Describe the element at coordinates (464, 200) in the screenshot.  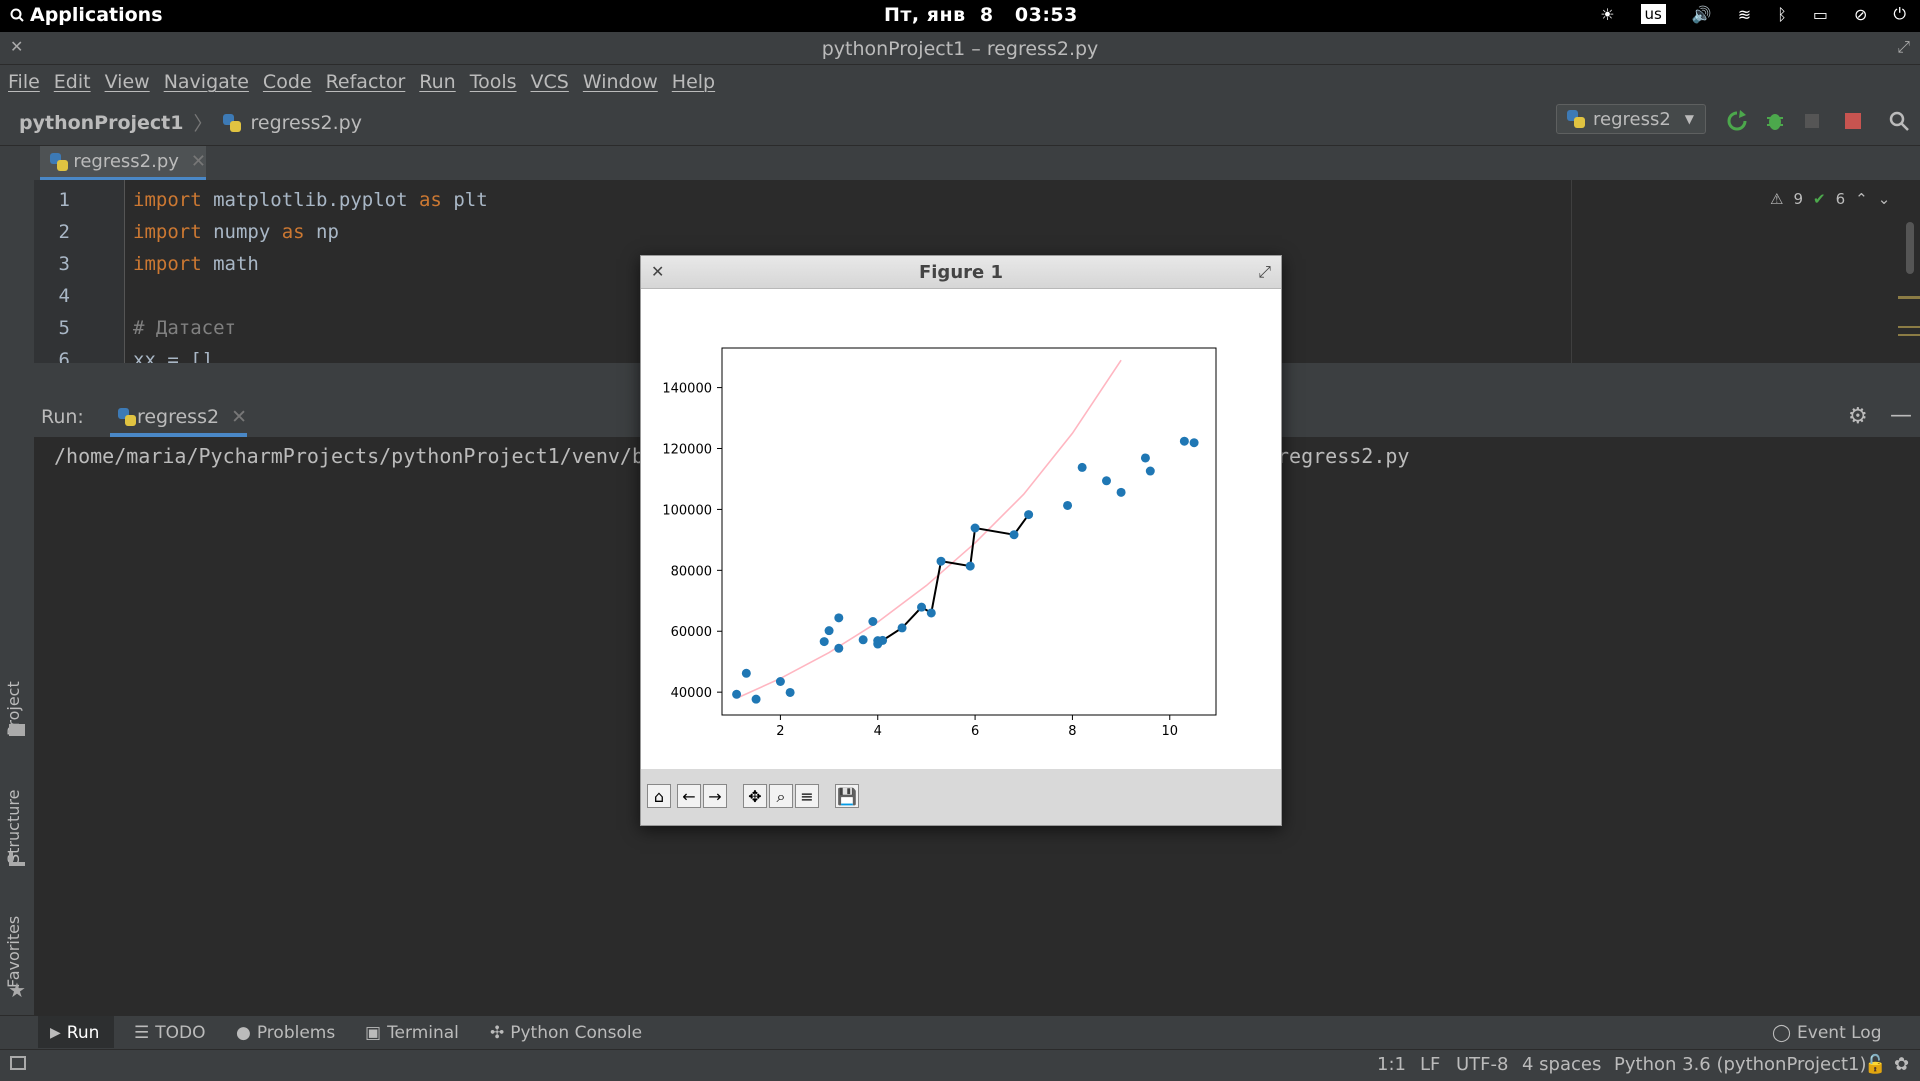
I see `code-text: plt` at that location.